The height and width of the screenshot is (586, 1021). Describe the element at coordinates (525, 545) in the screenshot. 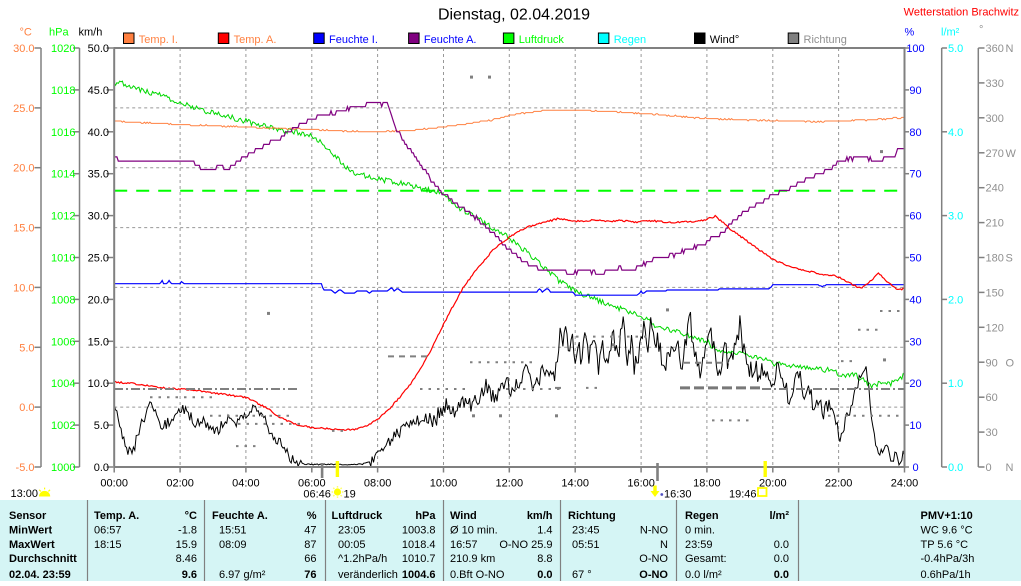

I see `svg-text: O-NO 25.9` at that location.